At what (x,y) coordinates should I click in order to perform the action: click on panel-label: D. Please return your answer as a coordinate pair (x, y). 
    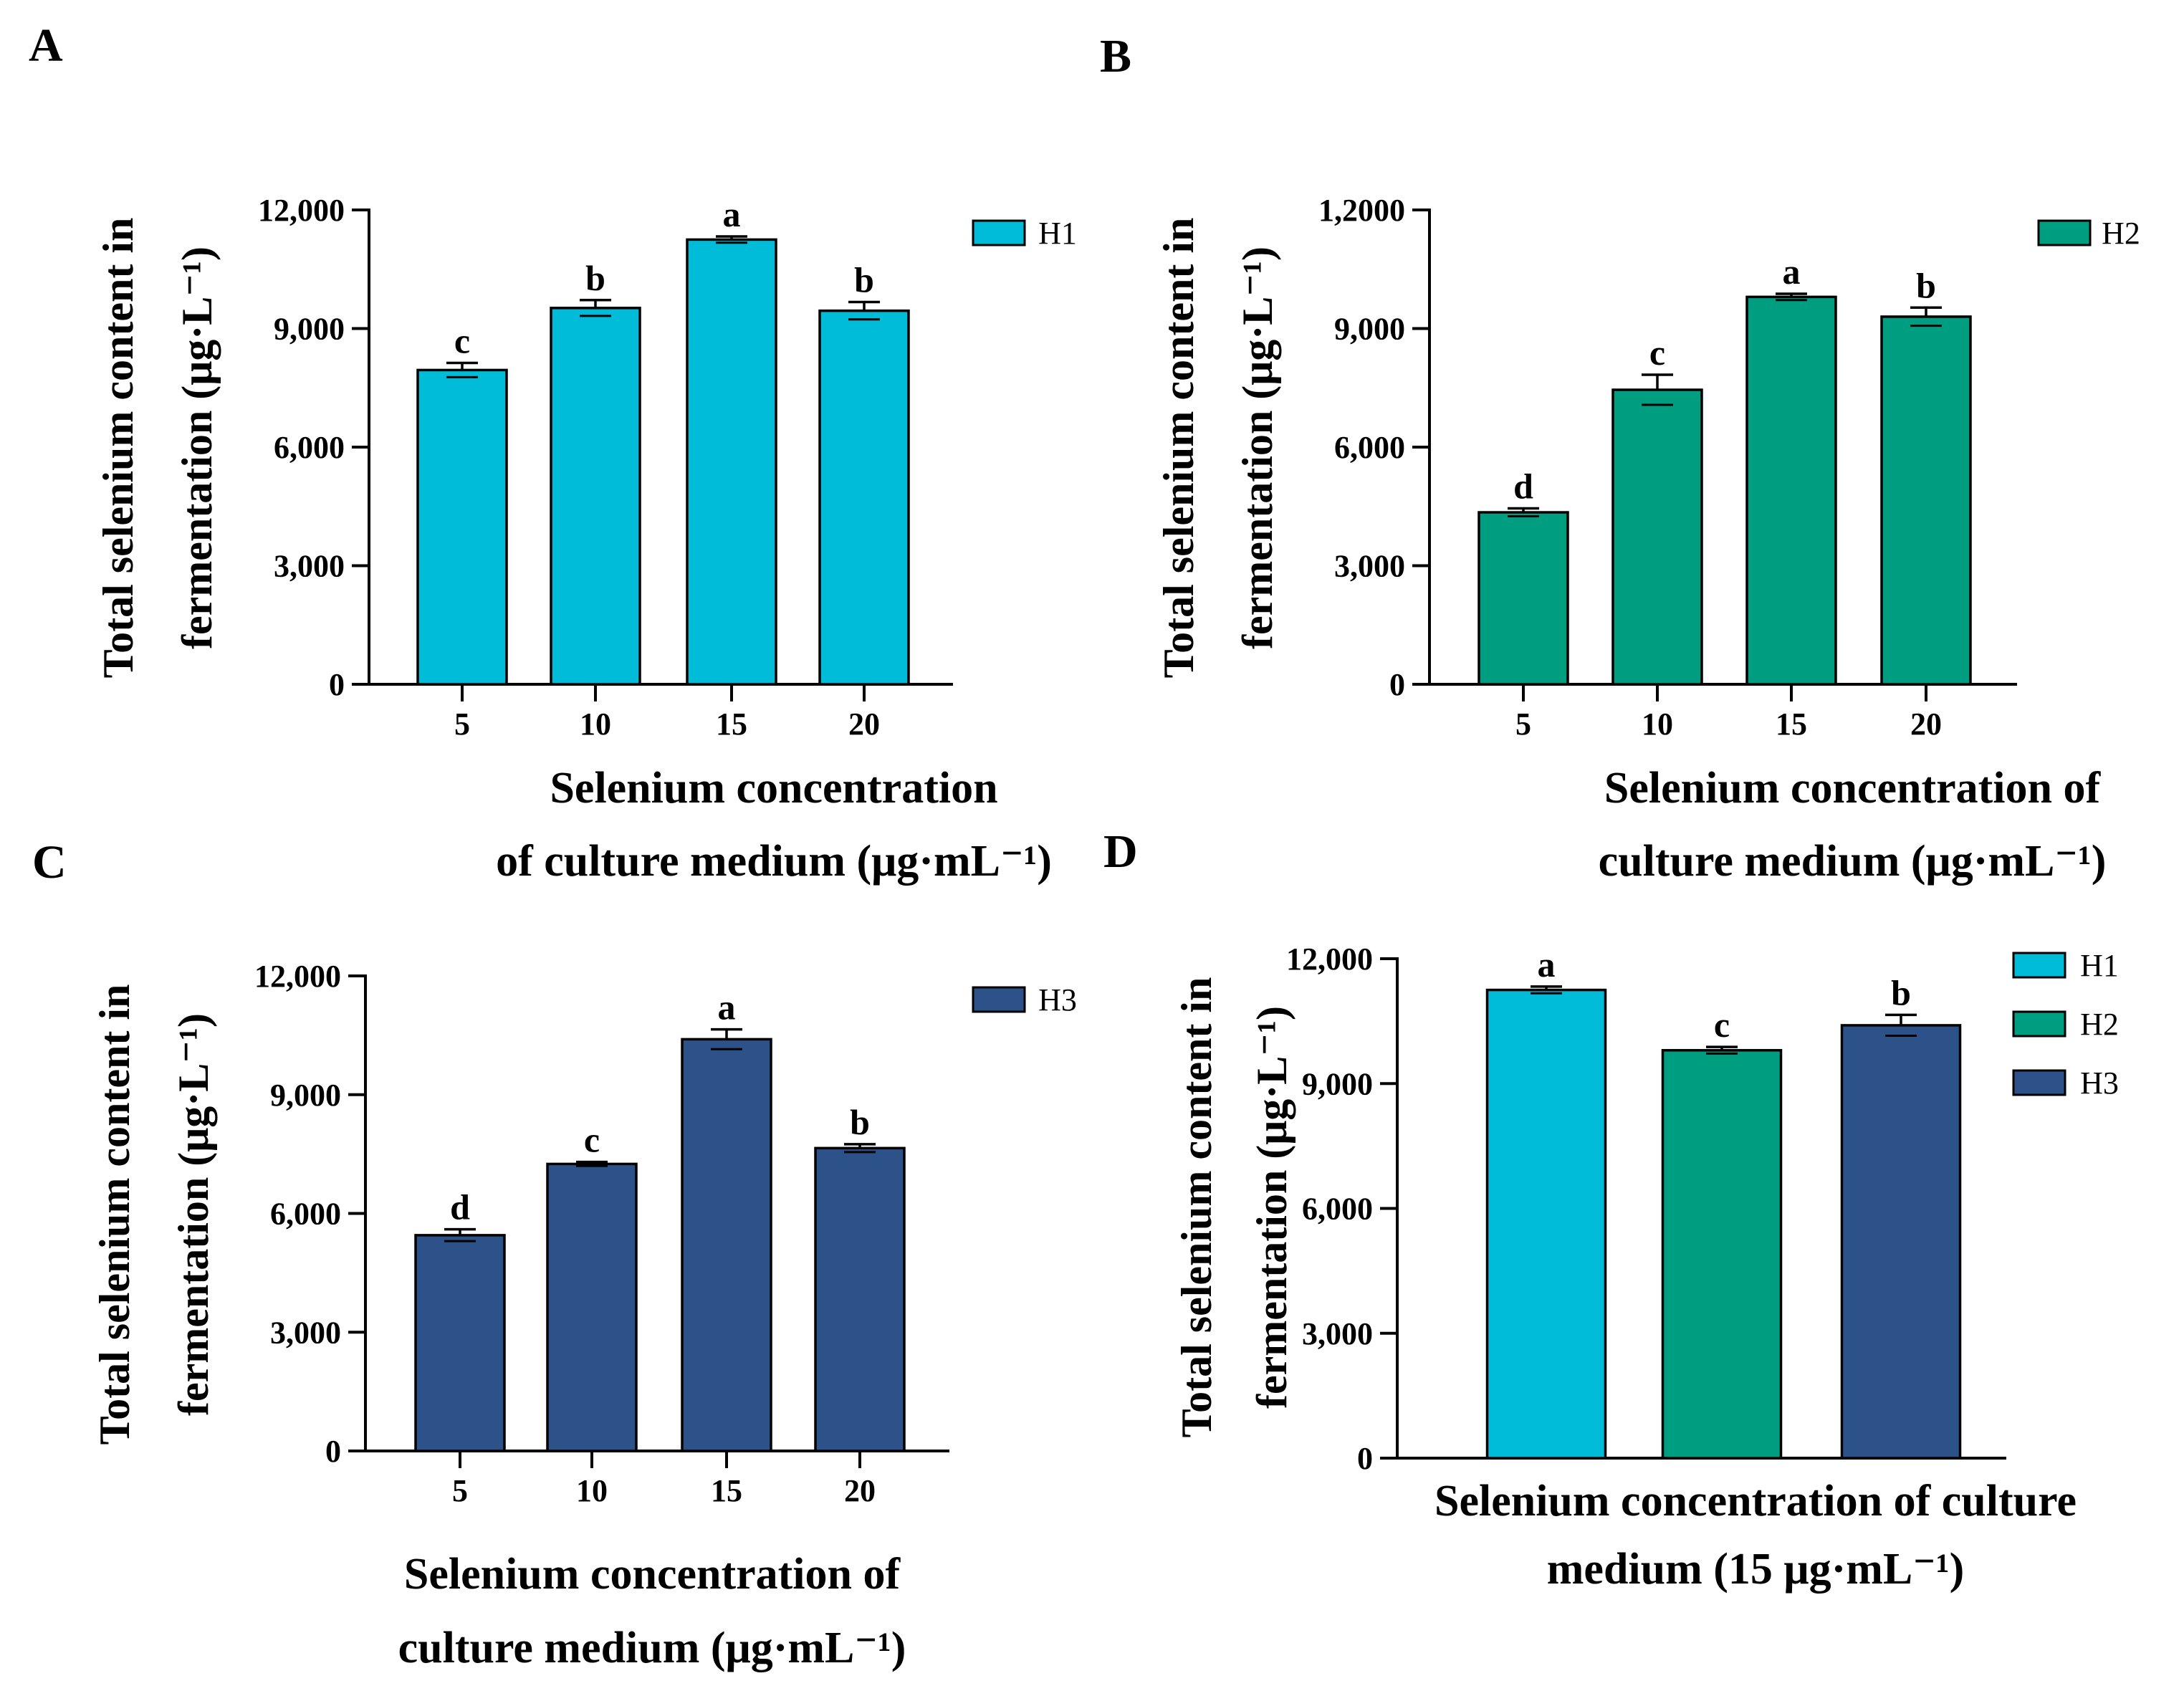
    Looking at the image, I should click on (1120, 851).